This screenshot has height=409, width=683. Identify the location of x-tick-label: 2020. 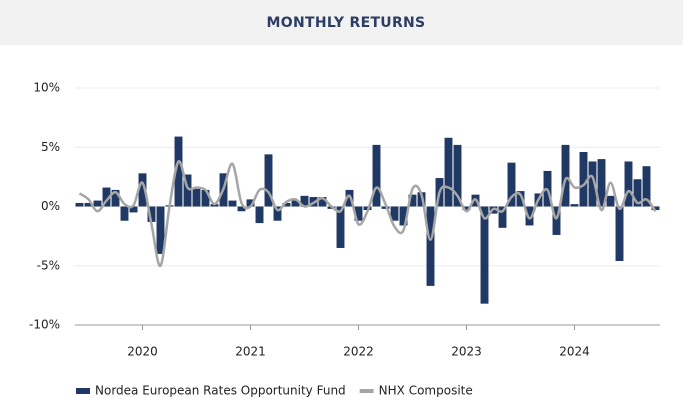
(142, 352).